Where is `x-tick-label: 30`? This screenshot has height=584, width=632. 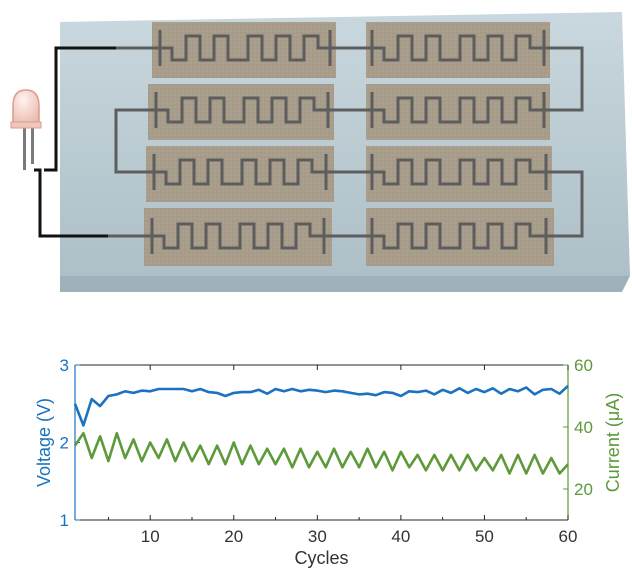 x-tick-label: 30 is located at coordinates (317, 536).